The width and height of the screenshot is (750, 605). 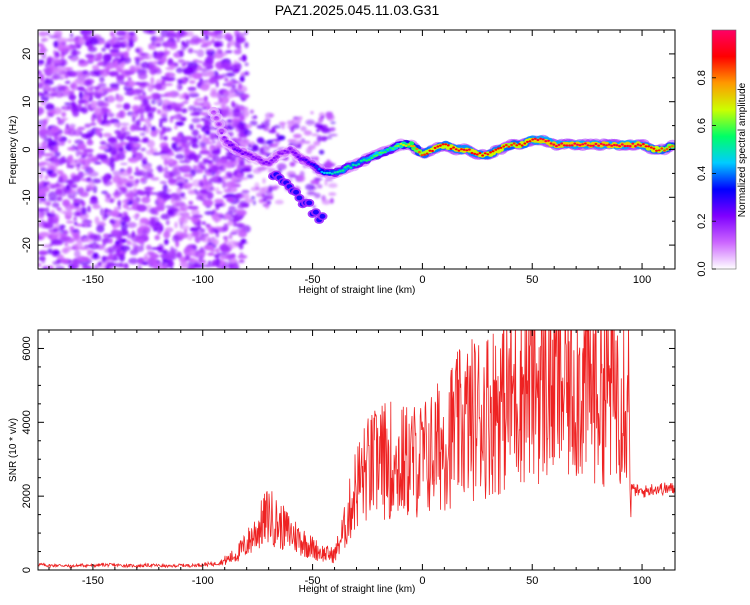 What do you see at coordinates (27, 348) in the screenshot?
I see `snr-y-tick-label: 6000` at bounding box center [27, 348].